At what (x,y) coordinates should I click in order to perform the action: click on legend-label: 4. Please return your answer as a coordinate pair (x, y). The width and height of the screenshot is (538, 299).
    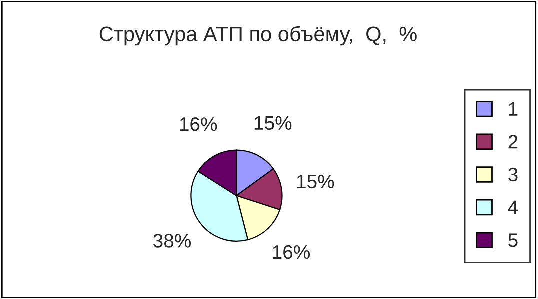
    Looking at the image, I should click on (513, 207).